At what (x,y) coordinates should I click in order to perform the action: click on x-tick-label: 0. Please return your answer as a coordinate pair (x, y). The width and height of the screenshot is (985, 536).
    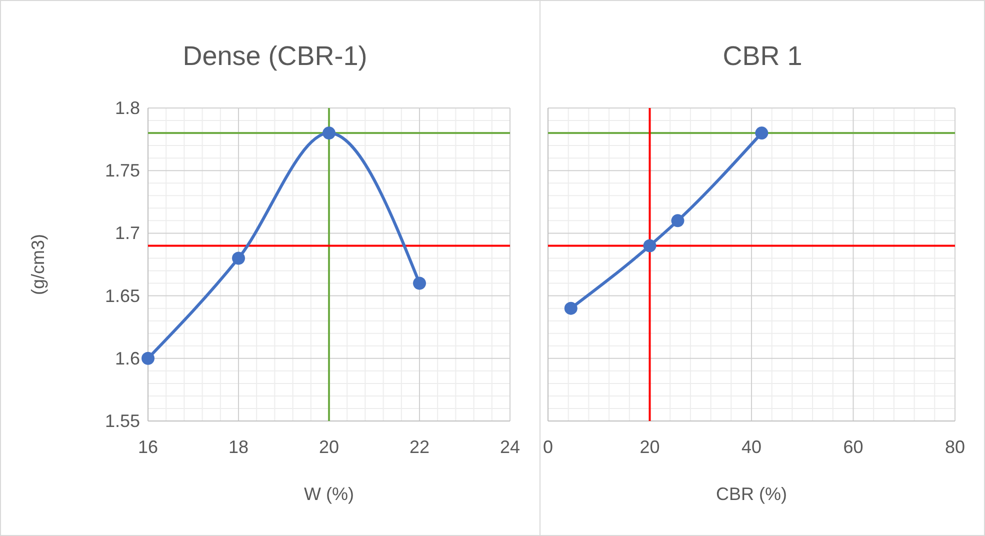
    Looking at the image, I should click on (548, 447).